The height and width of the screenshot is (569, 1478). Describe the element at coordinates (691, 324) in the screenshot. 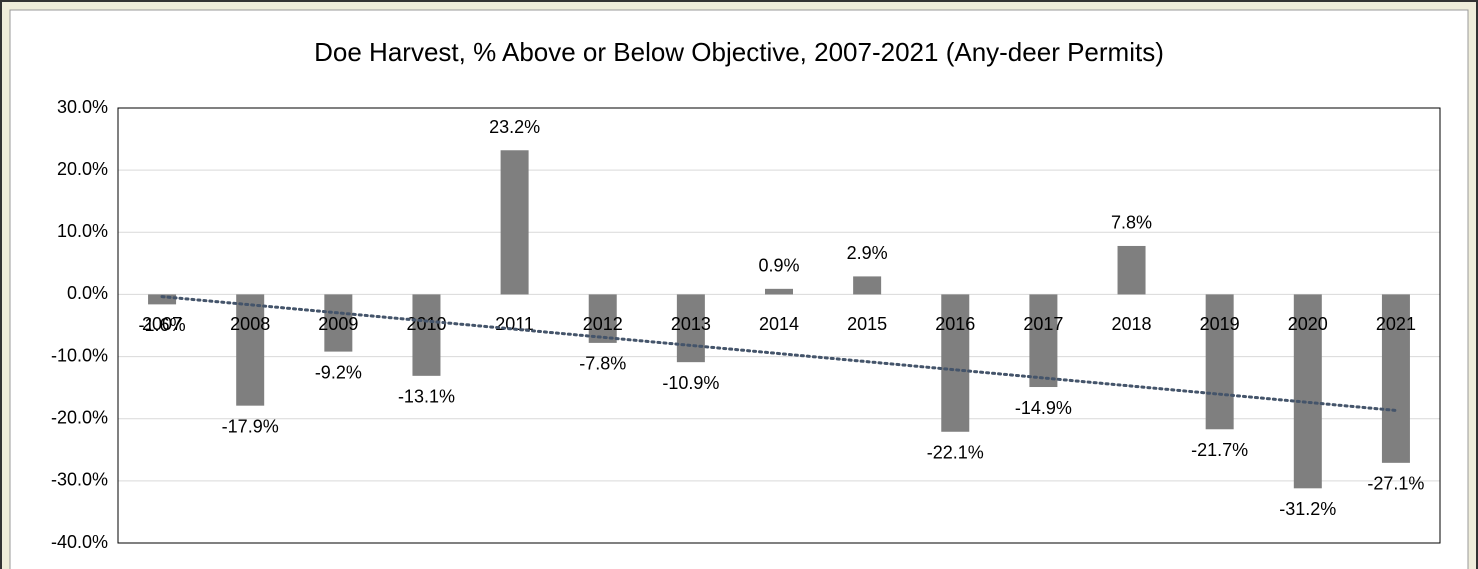

I see `x-tick-label: 2013` at that location.